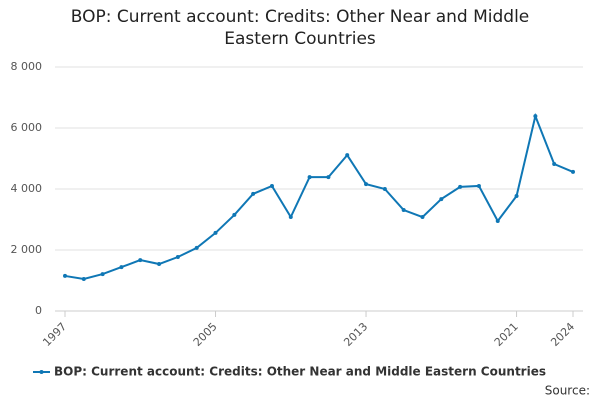 The width and height of the screenshot is (600, 400). Describe the element at coordinates (205, 334) in the screenshot. I see `x-tick-label: 2005` at that location.